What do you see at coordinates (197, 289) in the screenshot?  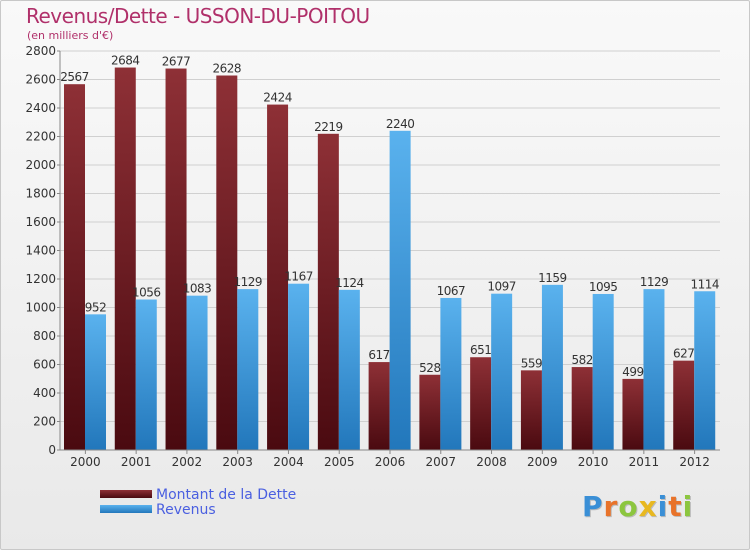 I see `data-label-revenue: 1083` at bounding box center [197, 289].